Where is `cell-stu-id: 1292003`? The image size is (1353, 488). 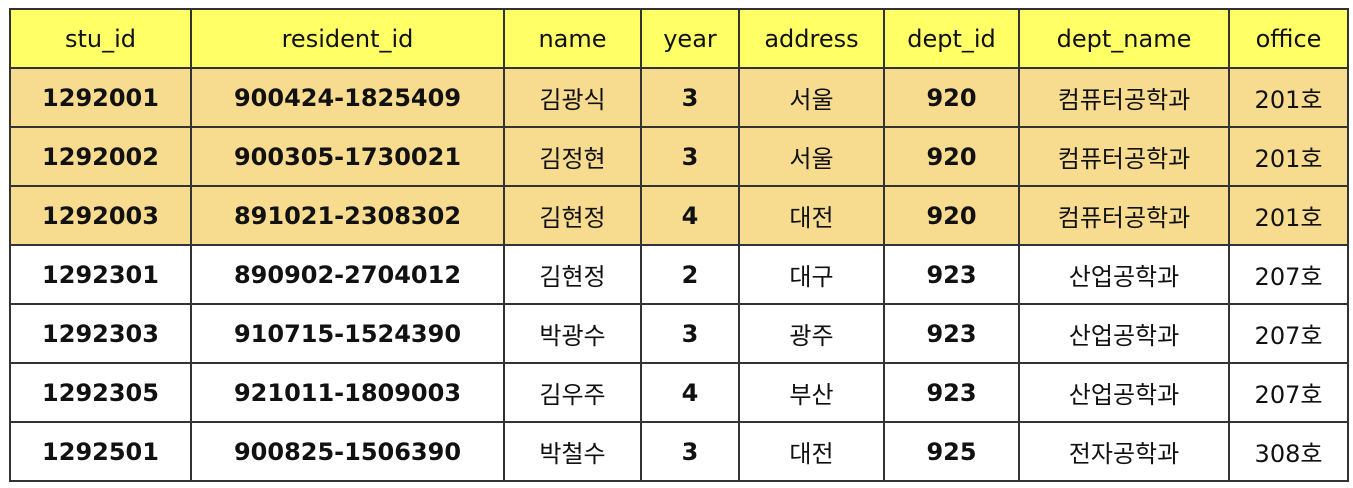 cell-stu-id: 1292003 is located at coordinates (100, 215).